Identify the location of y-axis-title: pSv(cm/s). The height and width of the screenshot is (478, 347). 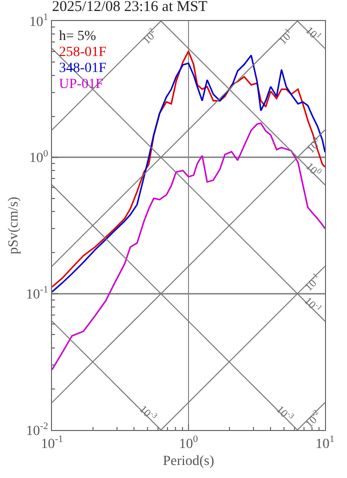
(14, 225).